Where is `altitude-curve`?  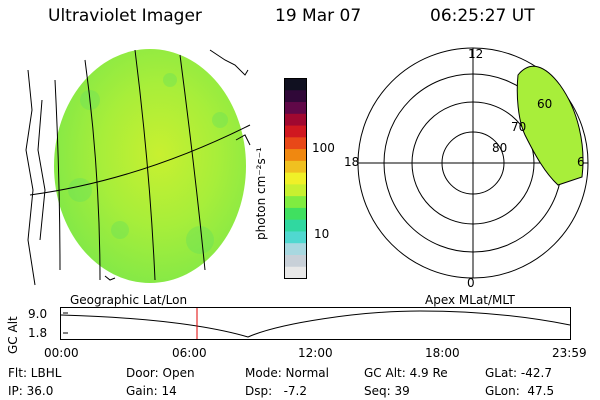 altitude-curve is located at coordinates (315, 324).